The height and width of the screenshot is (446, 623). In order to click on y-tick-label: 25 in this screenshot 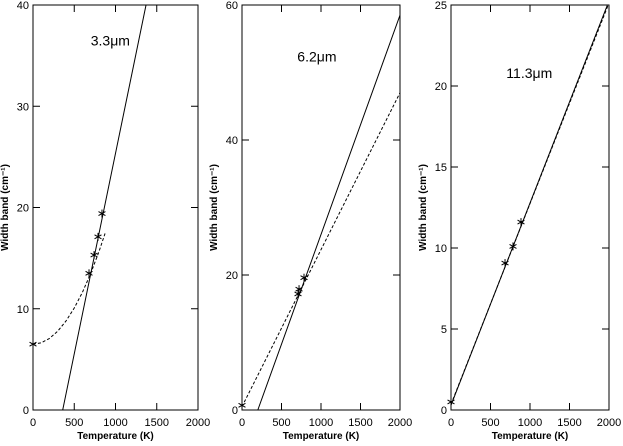, I will do `click(441, 6)`.